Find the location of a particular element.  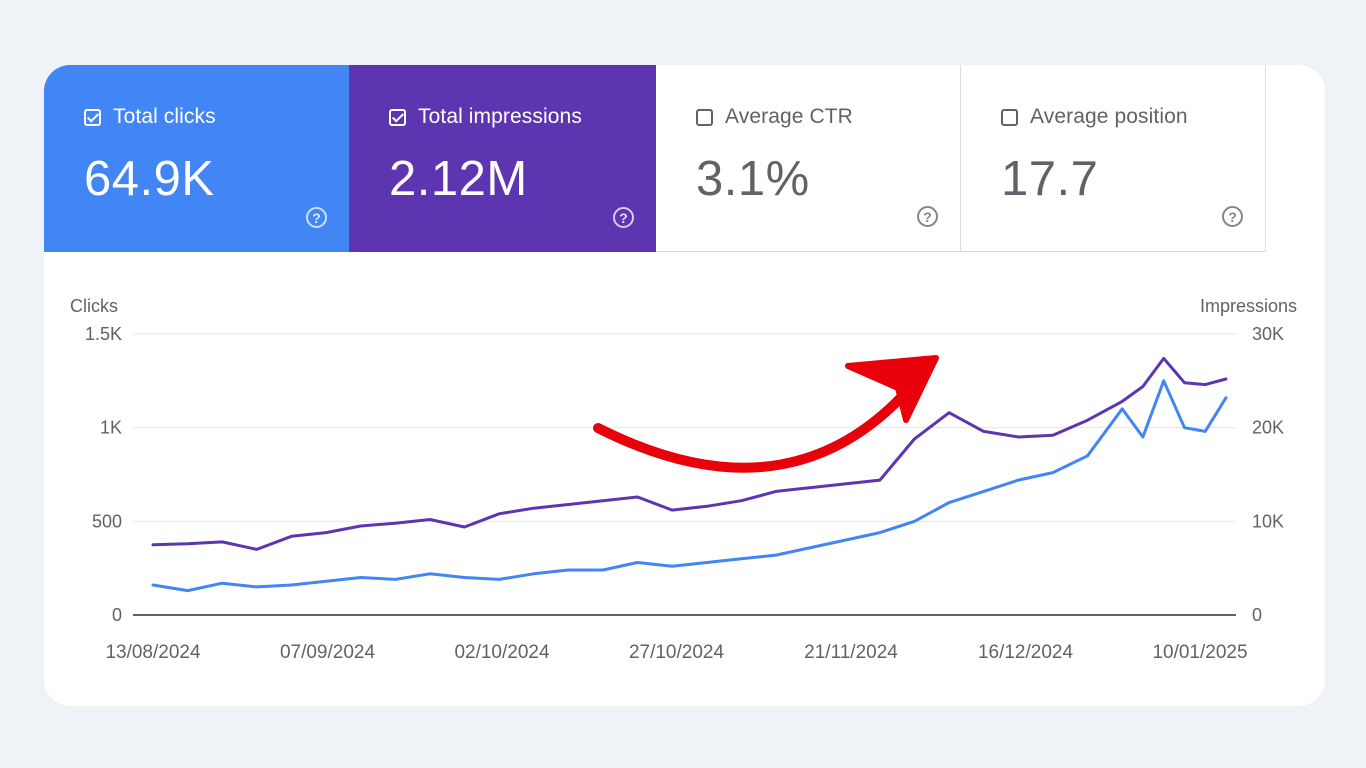

x-tick-label: 27/10/2024 is located at coordinates (677, 652).